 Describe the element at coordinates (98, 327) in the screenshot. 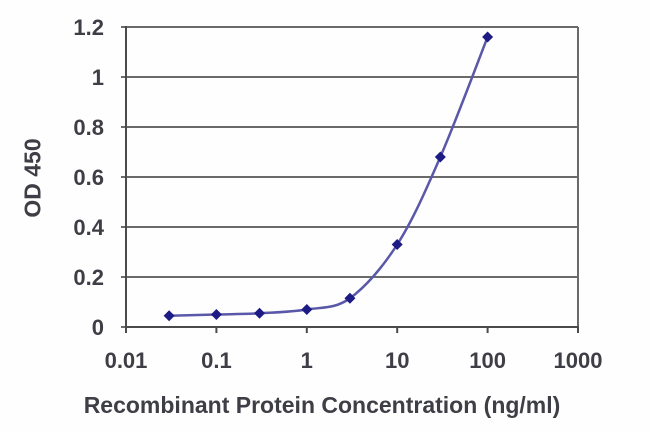

I see `y-tick-label: 0` at that location.